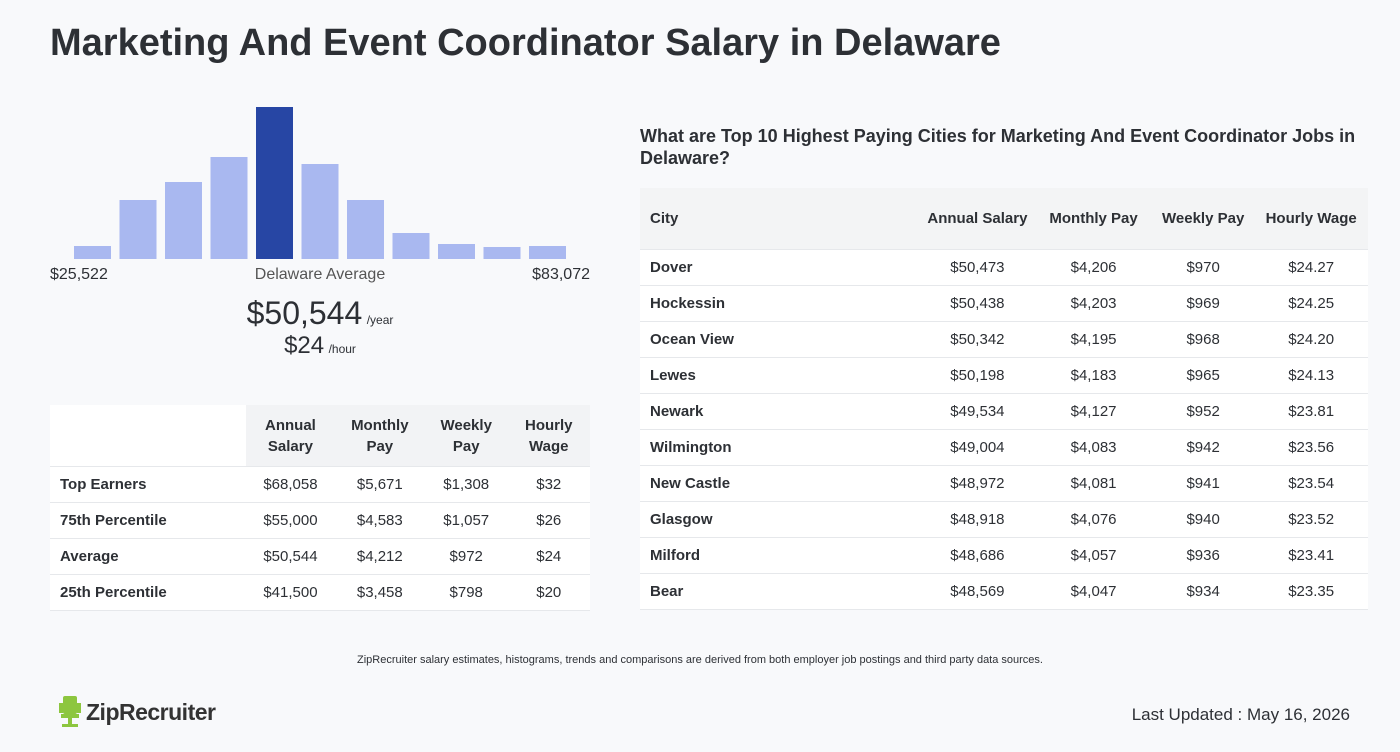  What do you see at coordinates (977, 339) in the screenshot?
I see `cell: $50,342` at bounding box center [977, 339].